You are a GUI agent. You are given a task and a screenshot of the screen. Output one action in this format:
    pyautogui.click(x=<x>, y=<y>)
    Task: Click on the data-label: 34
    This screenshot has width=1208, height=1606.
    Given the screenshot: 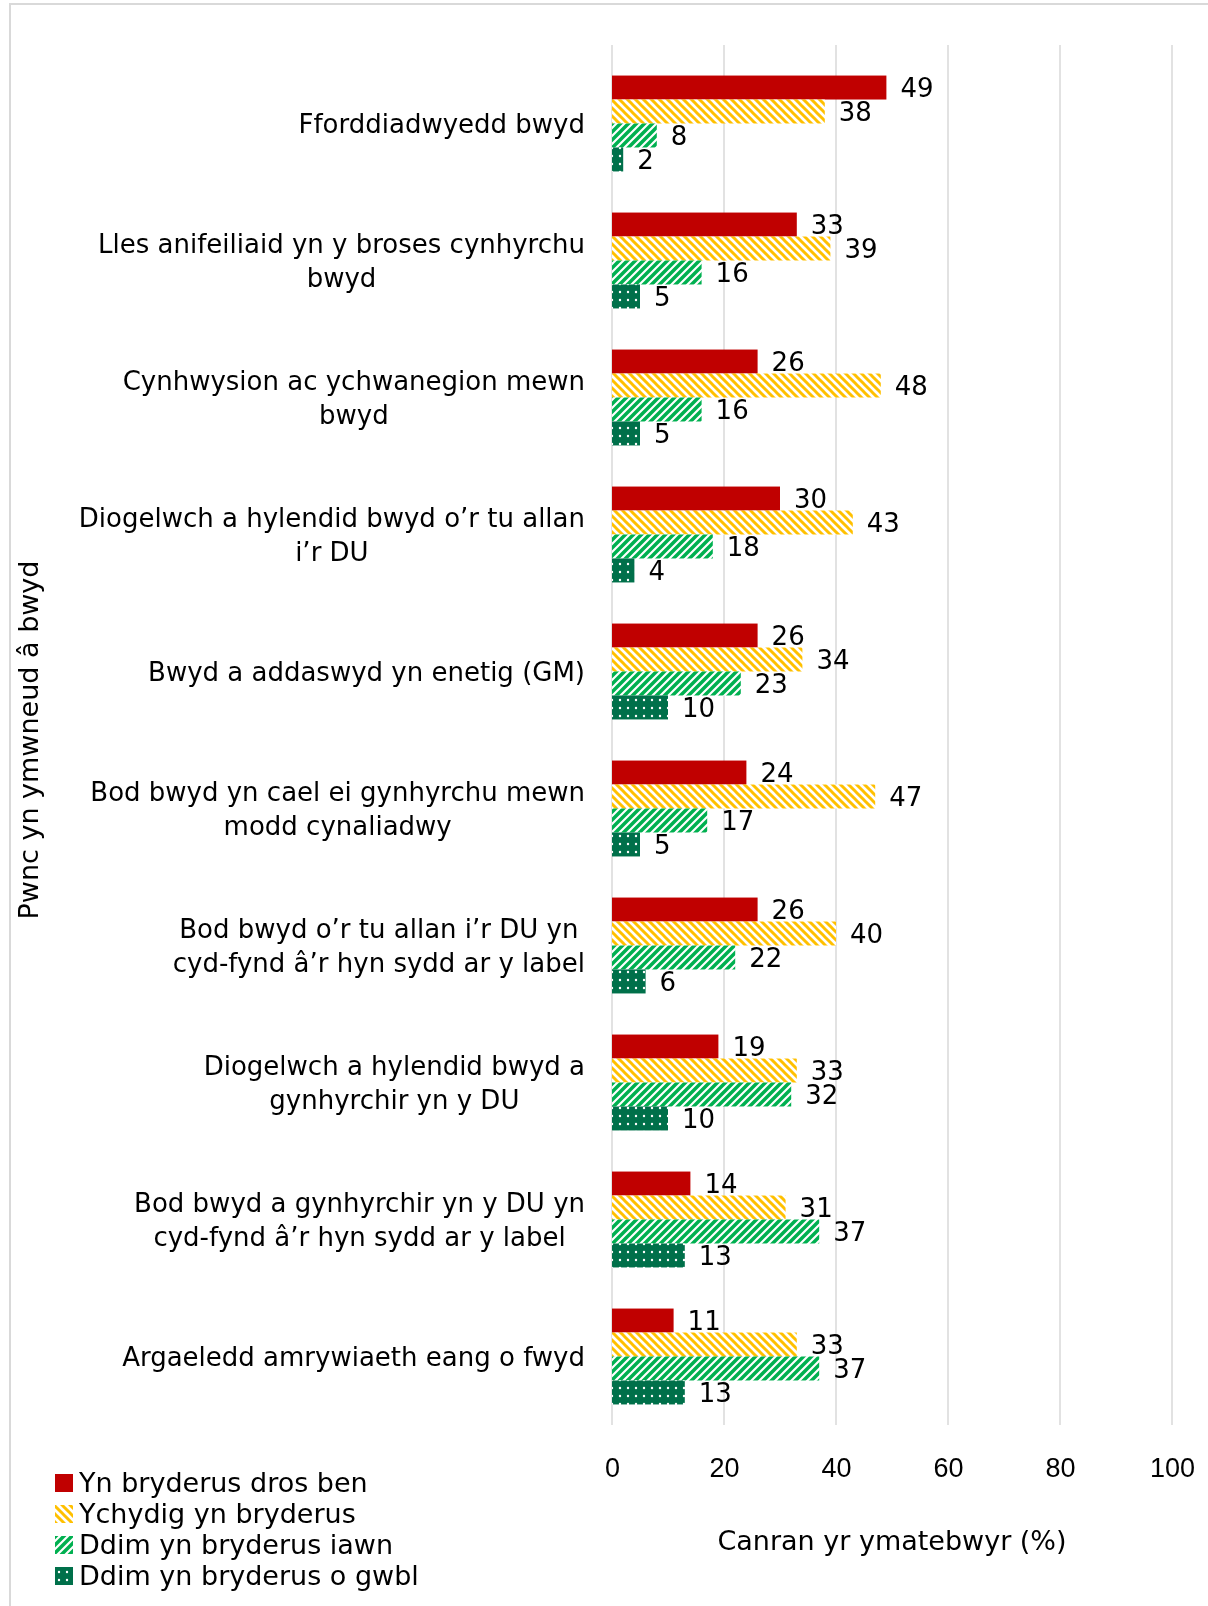 What is the action you would take?
    pyautogui.click(x=833, y=659)
    